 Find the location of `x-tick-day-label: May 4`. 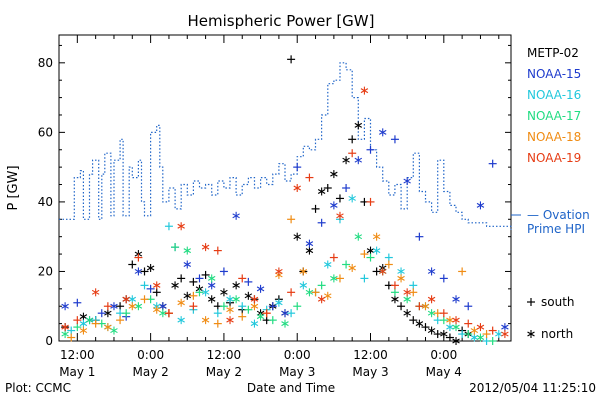

x-tick-day-label: May 4 is located at coordinates (444, 372).